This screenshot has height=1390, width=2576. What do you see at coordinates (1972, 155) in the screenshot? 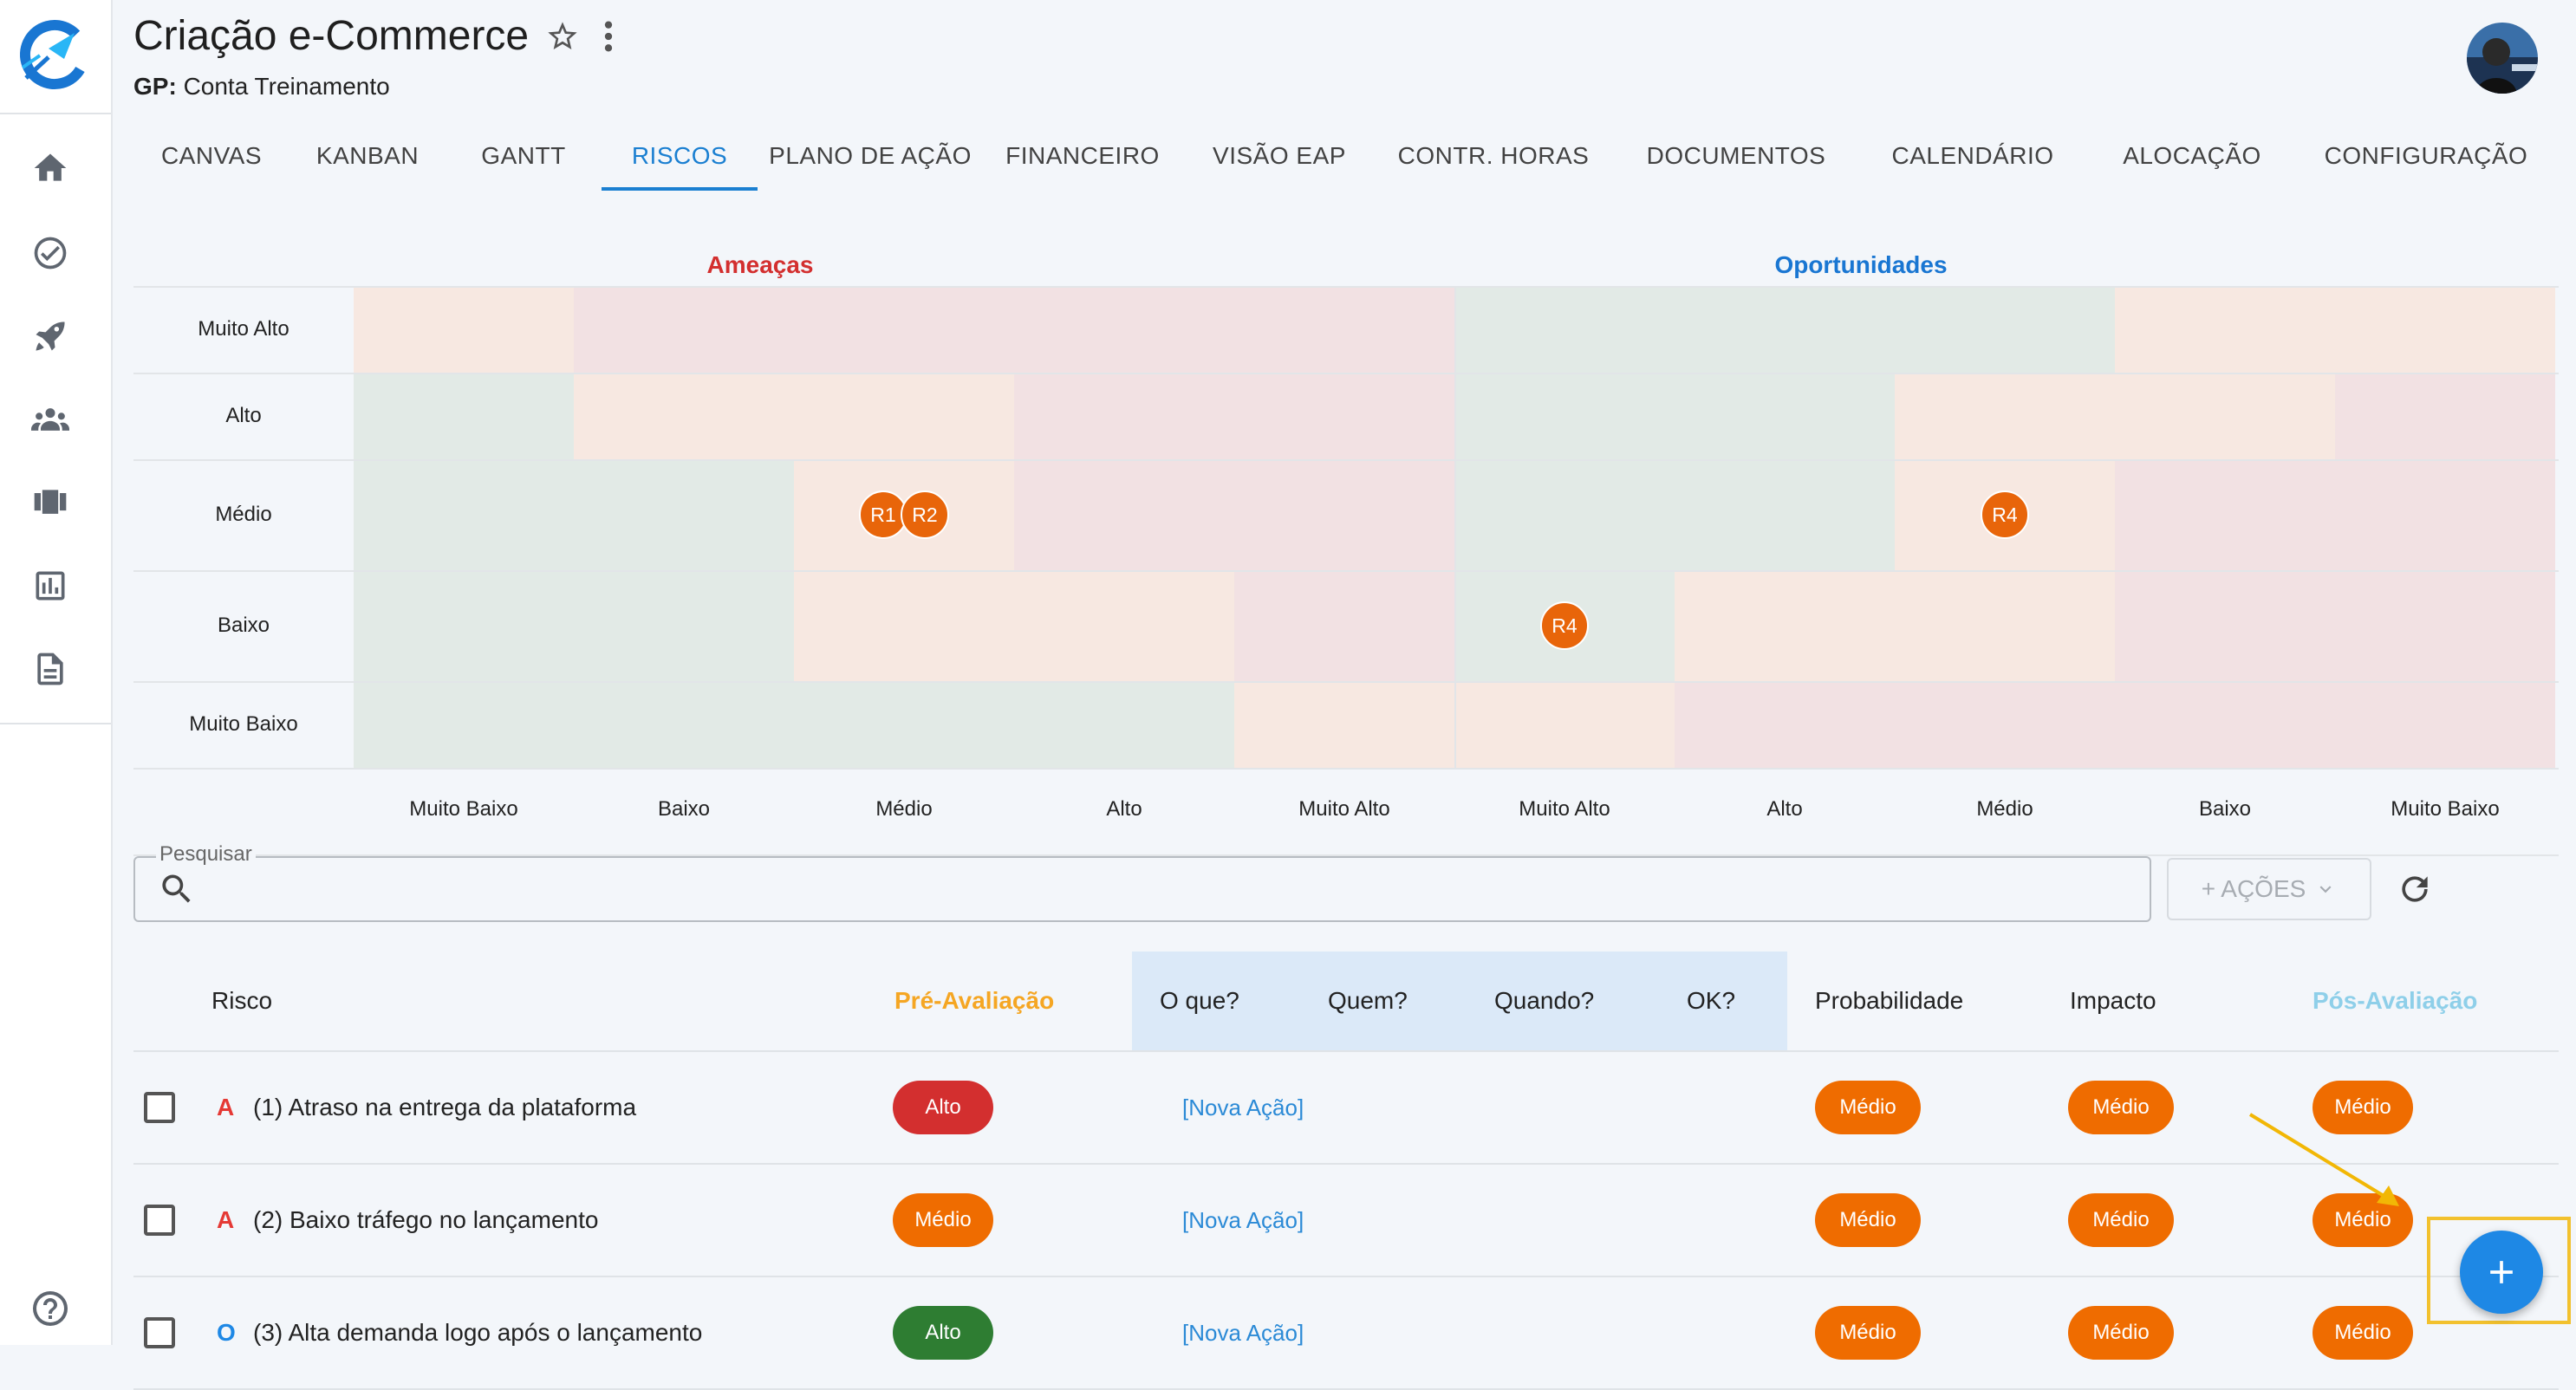
I see `tab-calend-rio: CALENDÁRIO` at bounding box center [1972, 155].